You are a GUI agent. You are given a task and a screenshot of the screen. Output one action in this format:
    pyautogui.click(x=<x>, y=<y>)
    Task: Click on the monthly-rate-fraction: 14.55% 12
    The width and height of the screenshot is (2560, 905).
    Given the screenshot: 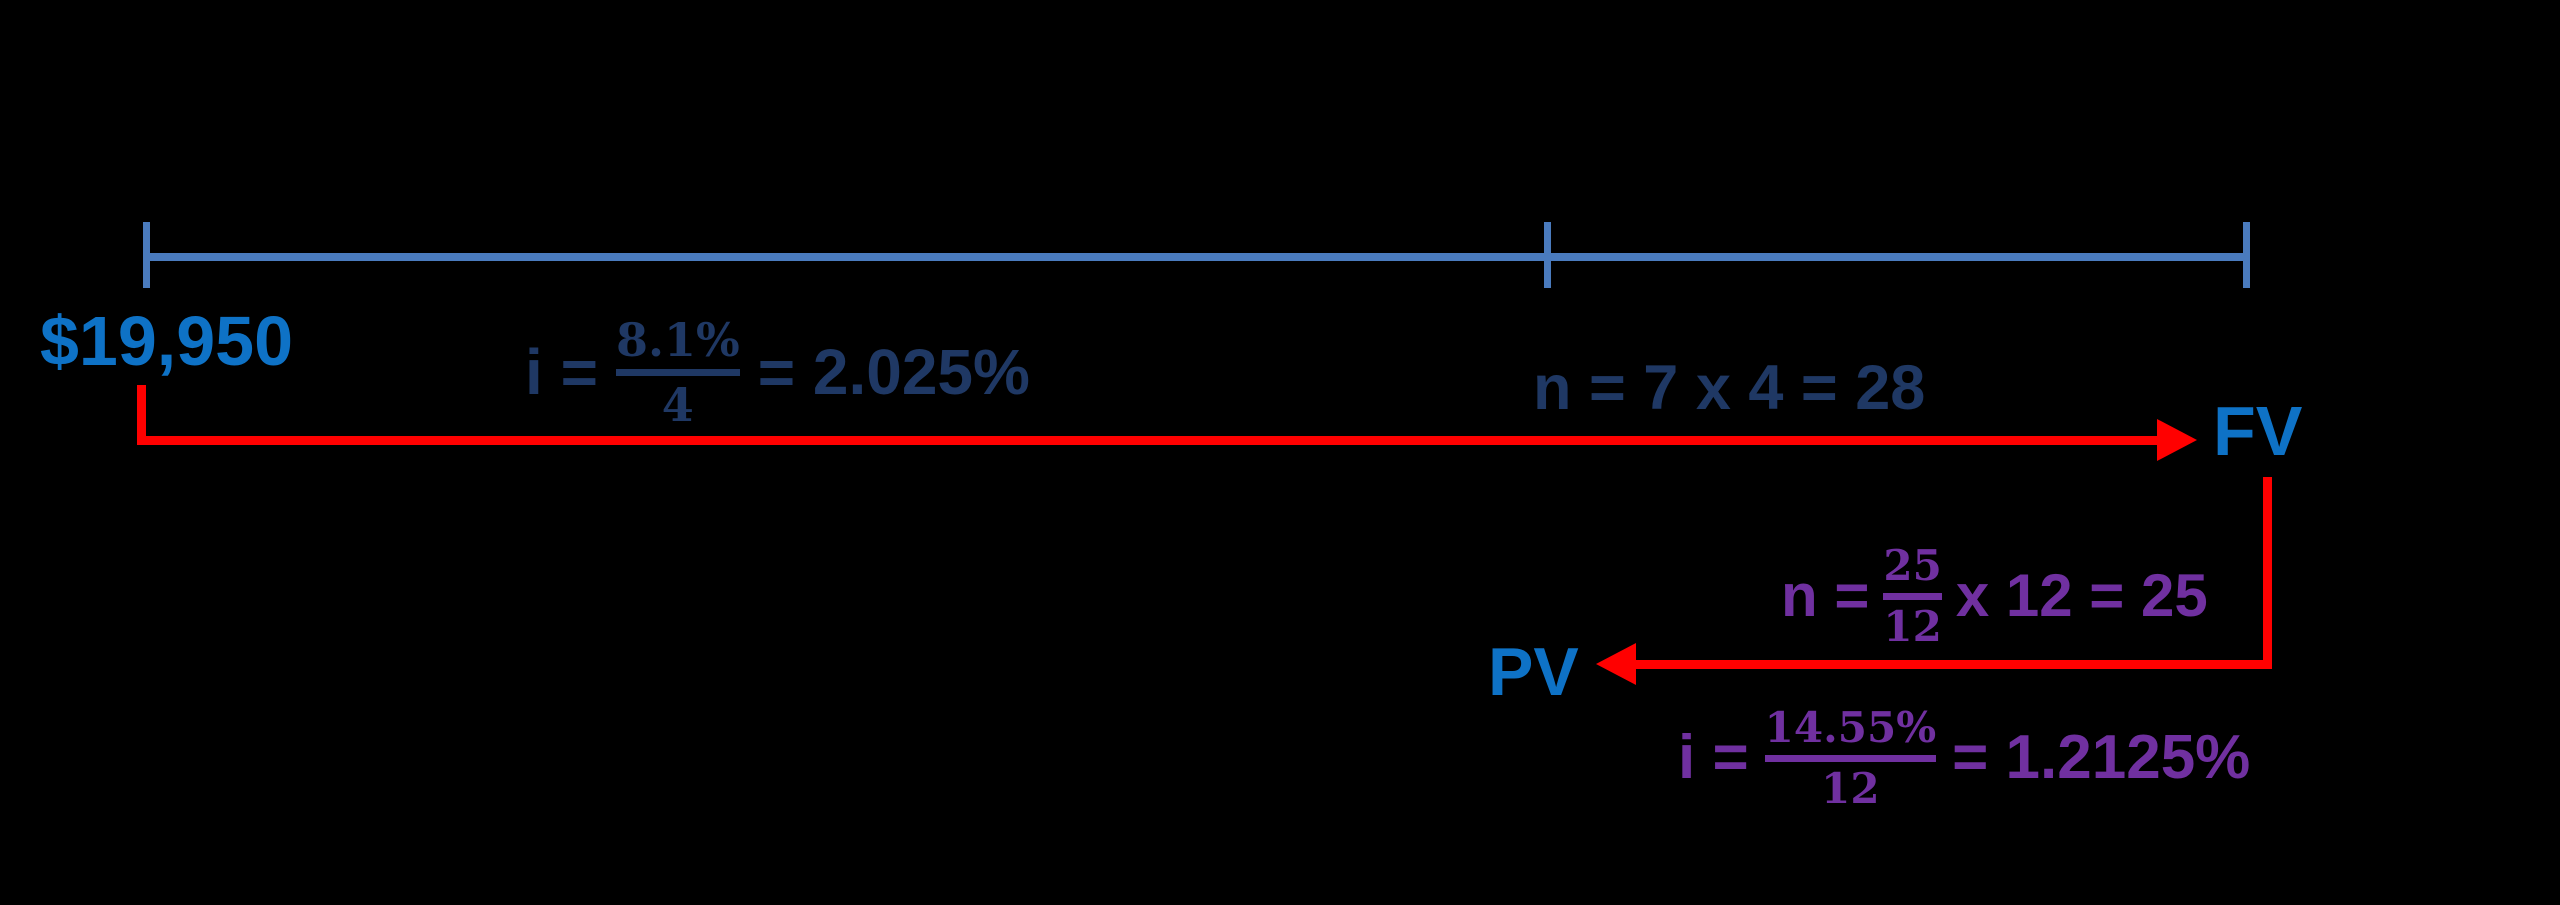 What is the action you would take?
    pyautogui.click(x=1850, y=757)
    